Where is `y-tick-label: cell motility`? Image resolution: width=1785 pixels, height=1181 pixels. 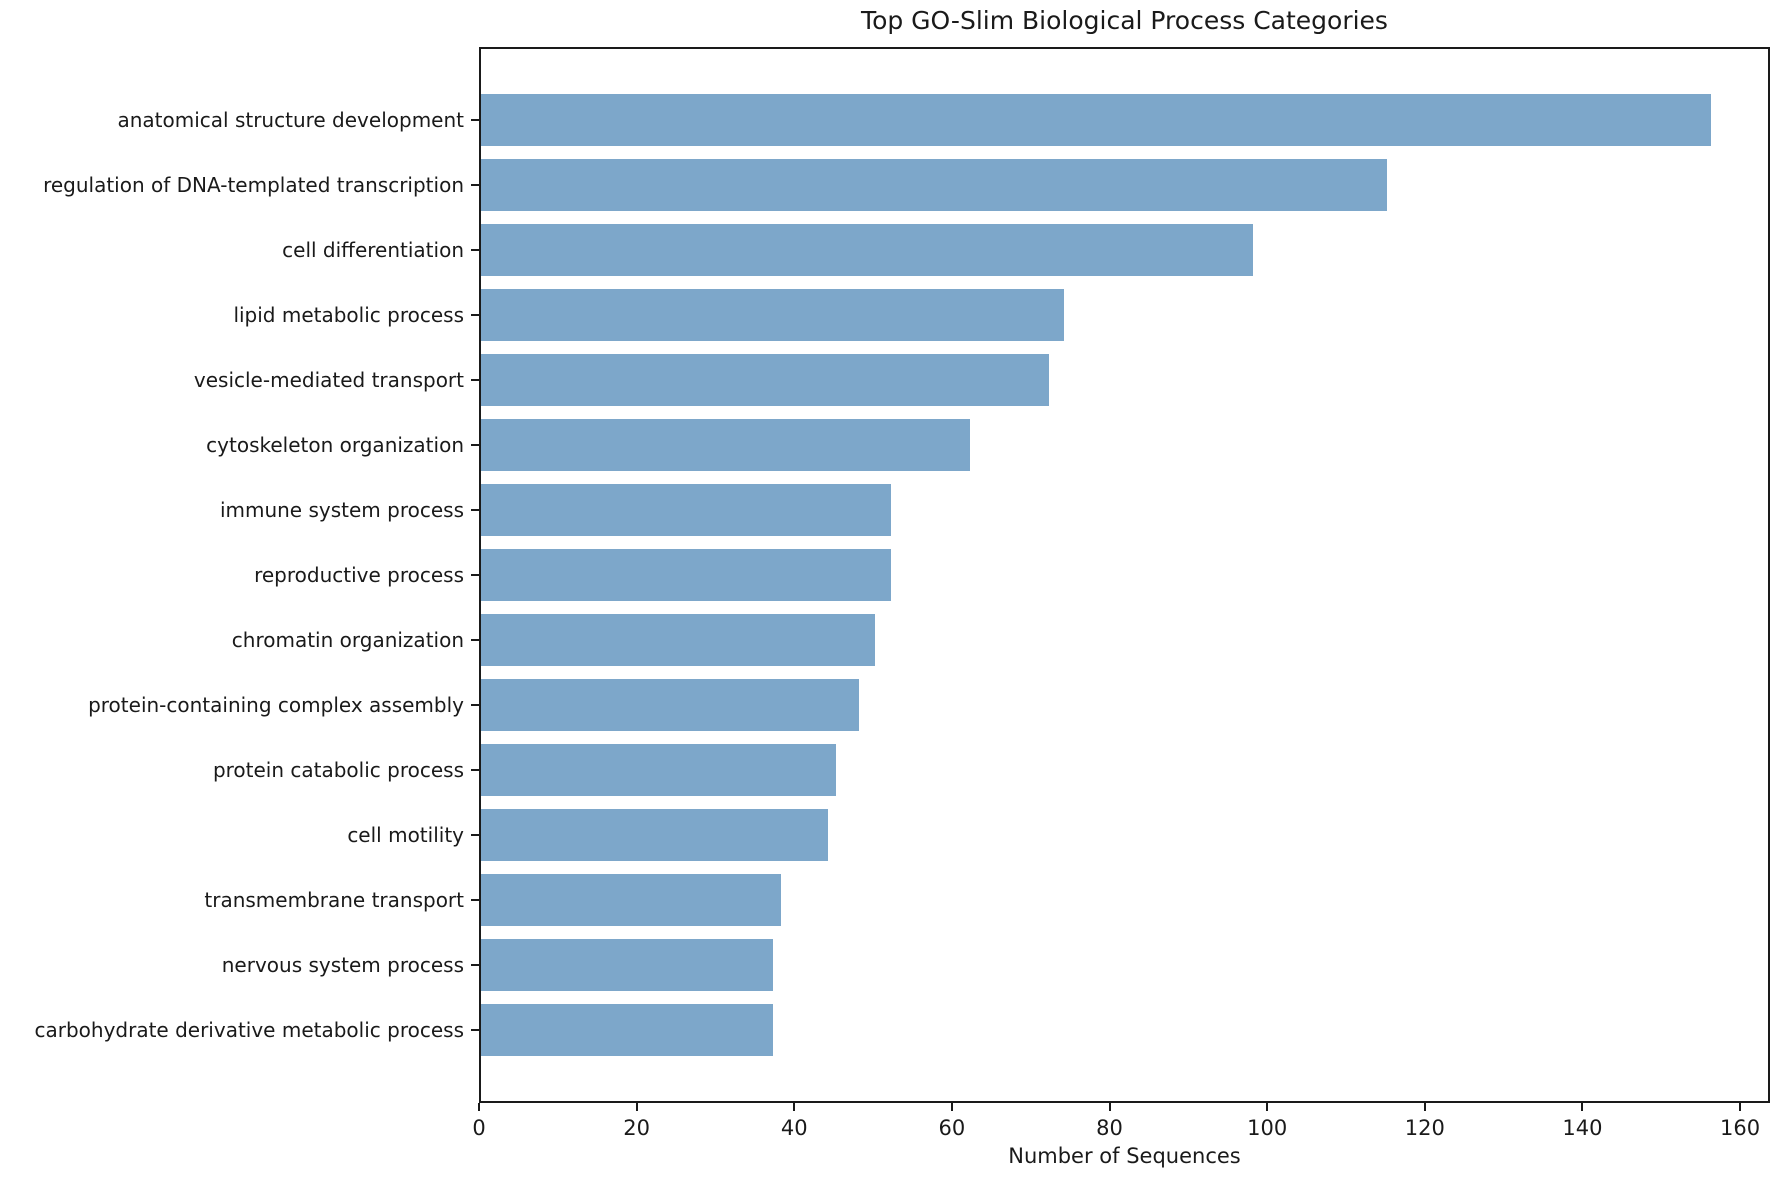
y-tick-label: cell motility is located at coordinates (405, 835).